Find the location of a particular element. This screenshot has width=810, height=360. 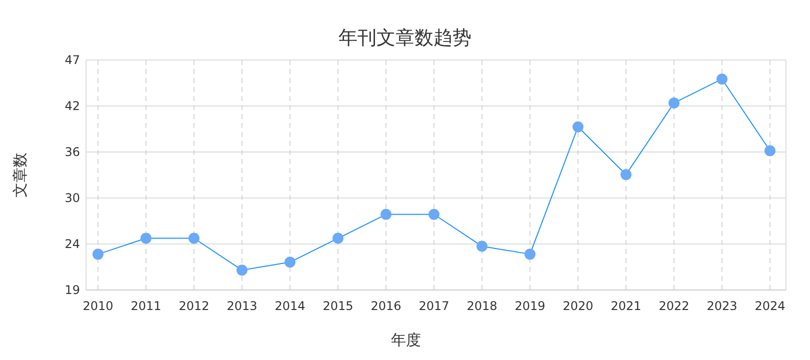

x-tick-label: 2021 is located at coordinates (626, 306).